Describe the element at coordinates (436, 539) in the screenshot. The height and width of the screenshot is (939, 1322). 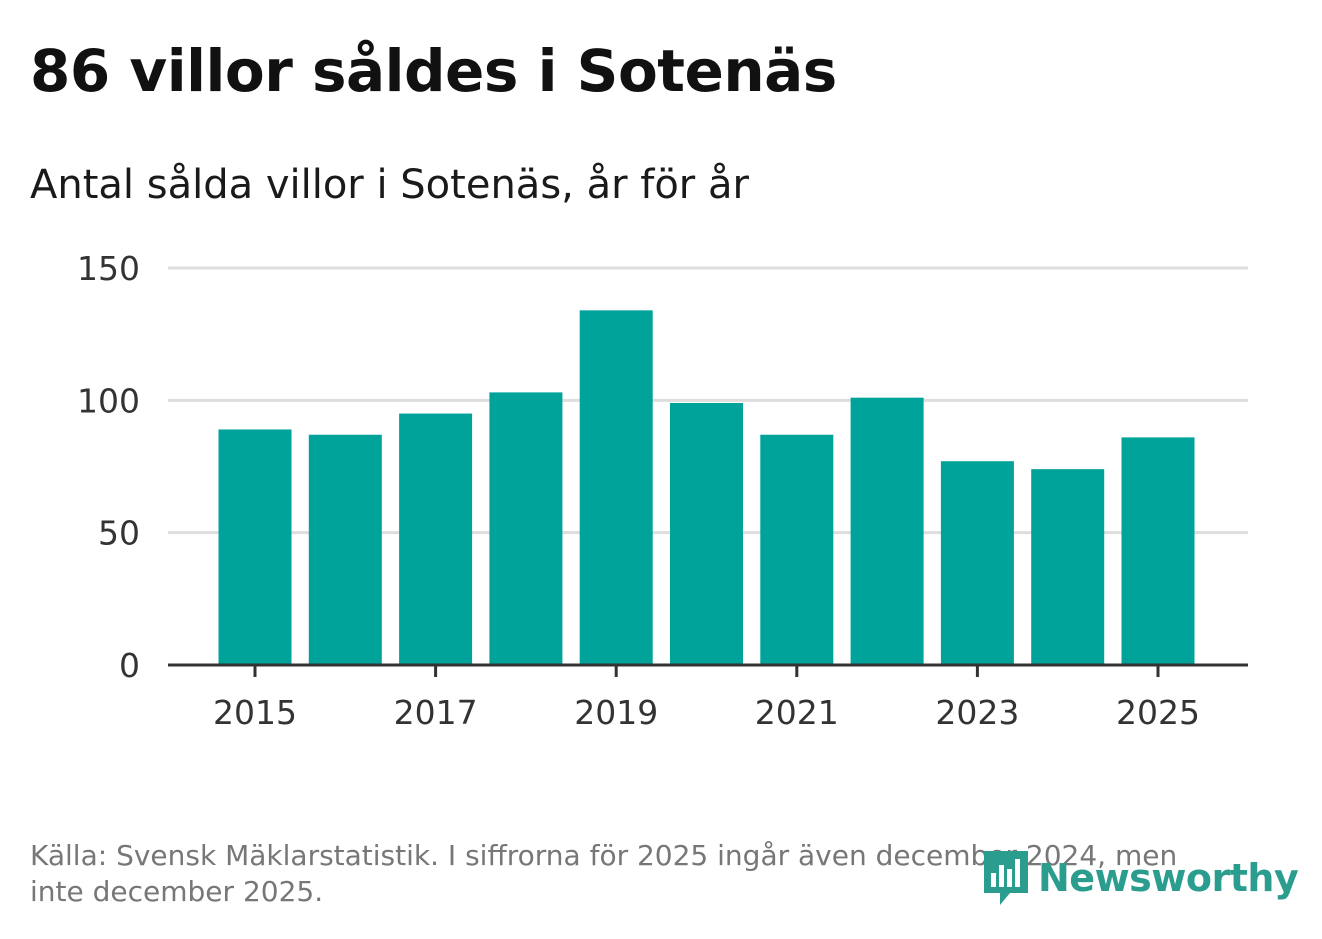
I see `bar-2017` at that location.